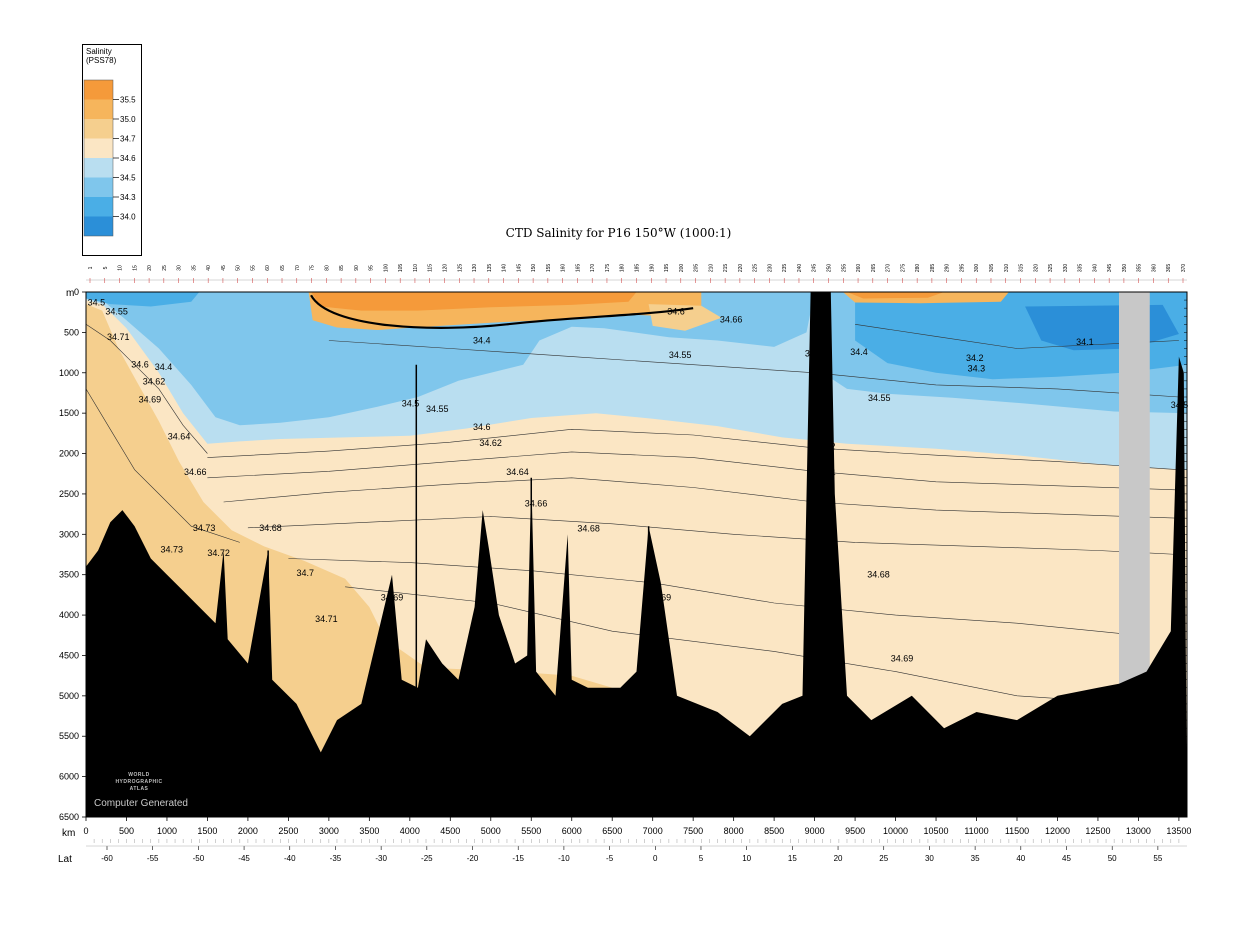 Image resolution: width=1237 pixels, height=937 pixels. I want to click on legend-level-label: 34.5, so click(128, 178).